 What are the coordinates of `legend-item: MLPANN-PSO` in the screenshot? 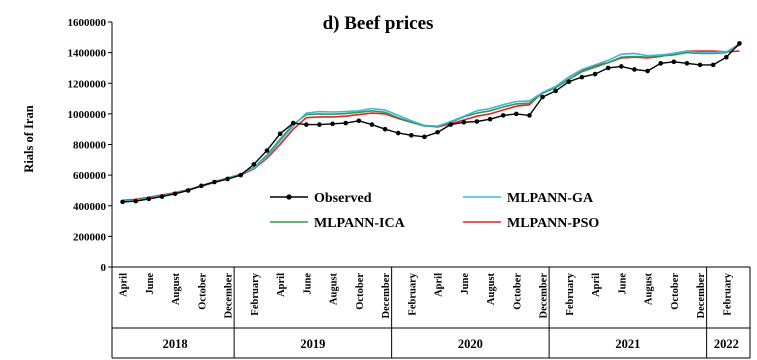 It's located at (531, 223).